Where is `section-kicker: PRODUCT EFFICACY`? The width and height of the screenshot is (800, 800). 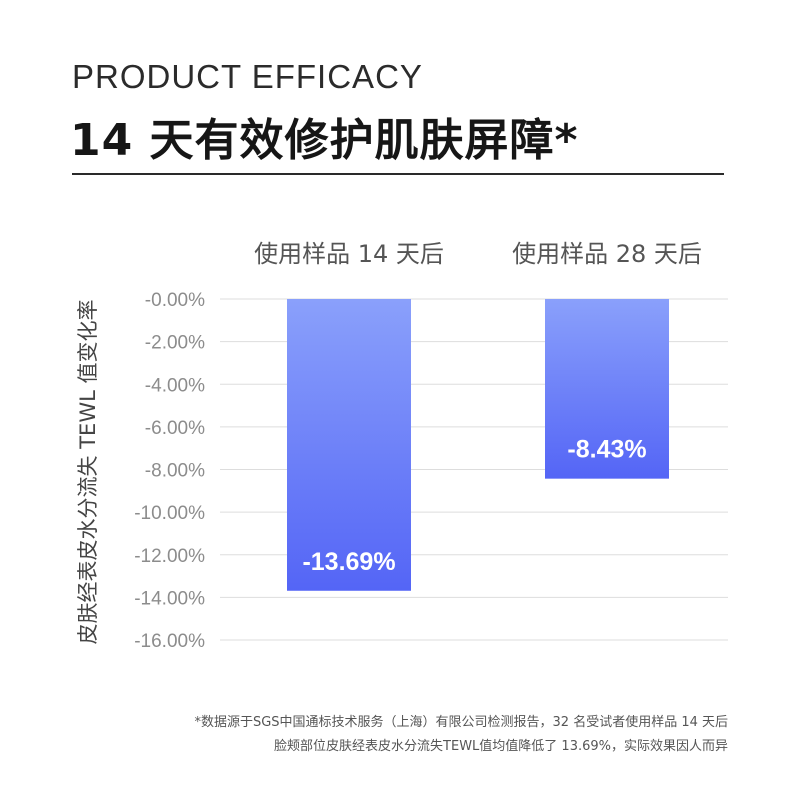 section-kicker: PRODUCT EFFICACY is located at coordinates (247, 76).